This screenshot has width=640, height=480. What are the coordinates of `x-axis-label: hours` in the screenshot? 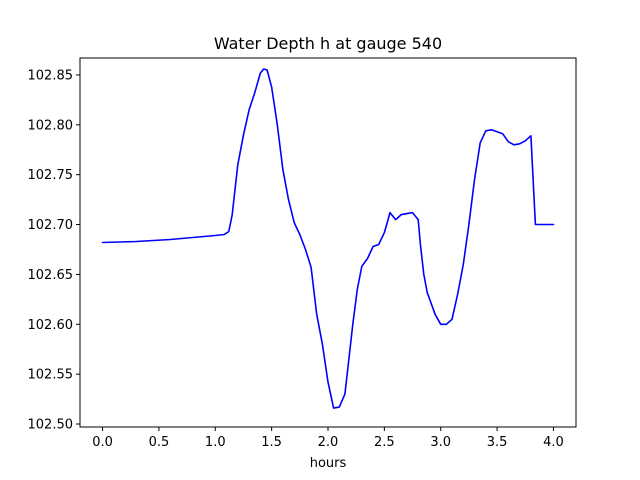 It's located at (328, 463).